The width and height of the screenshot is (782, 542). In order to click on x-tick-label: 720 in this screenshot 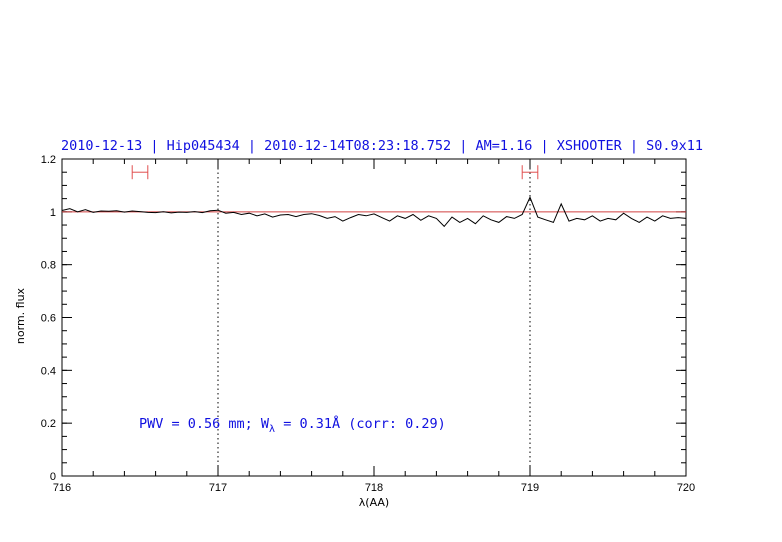, I will do `click(686, 488)`.